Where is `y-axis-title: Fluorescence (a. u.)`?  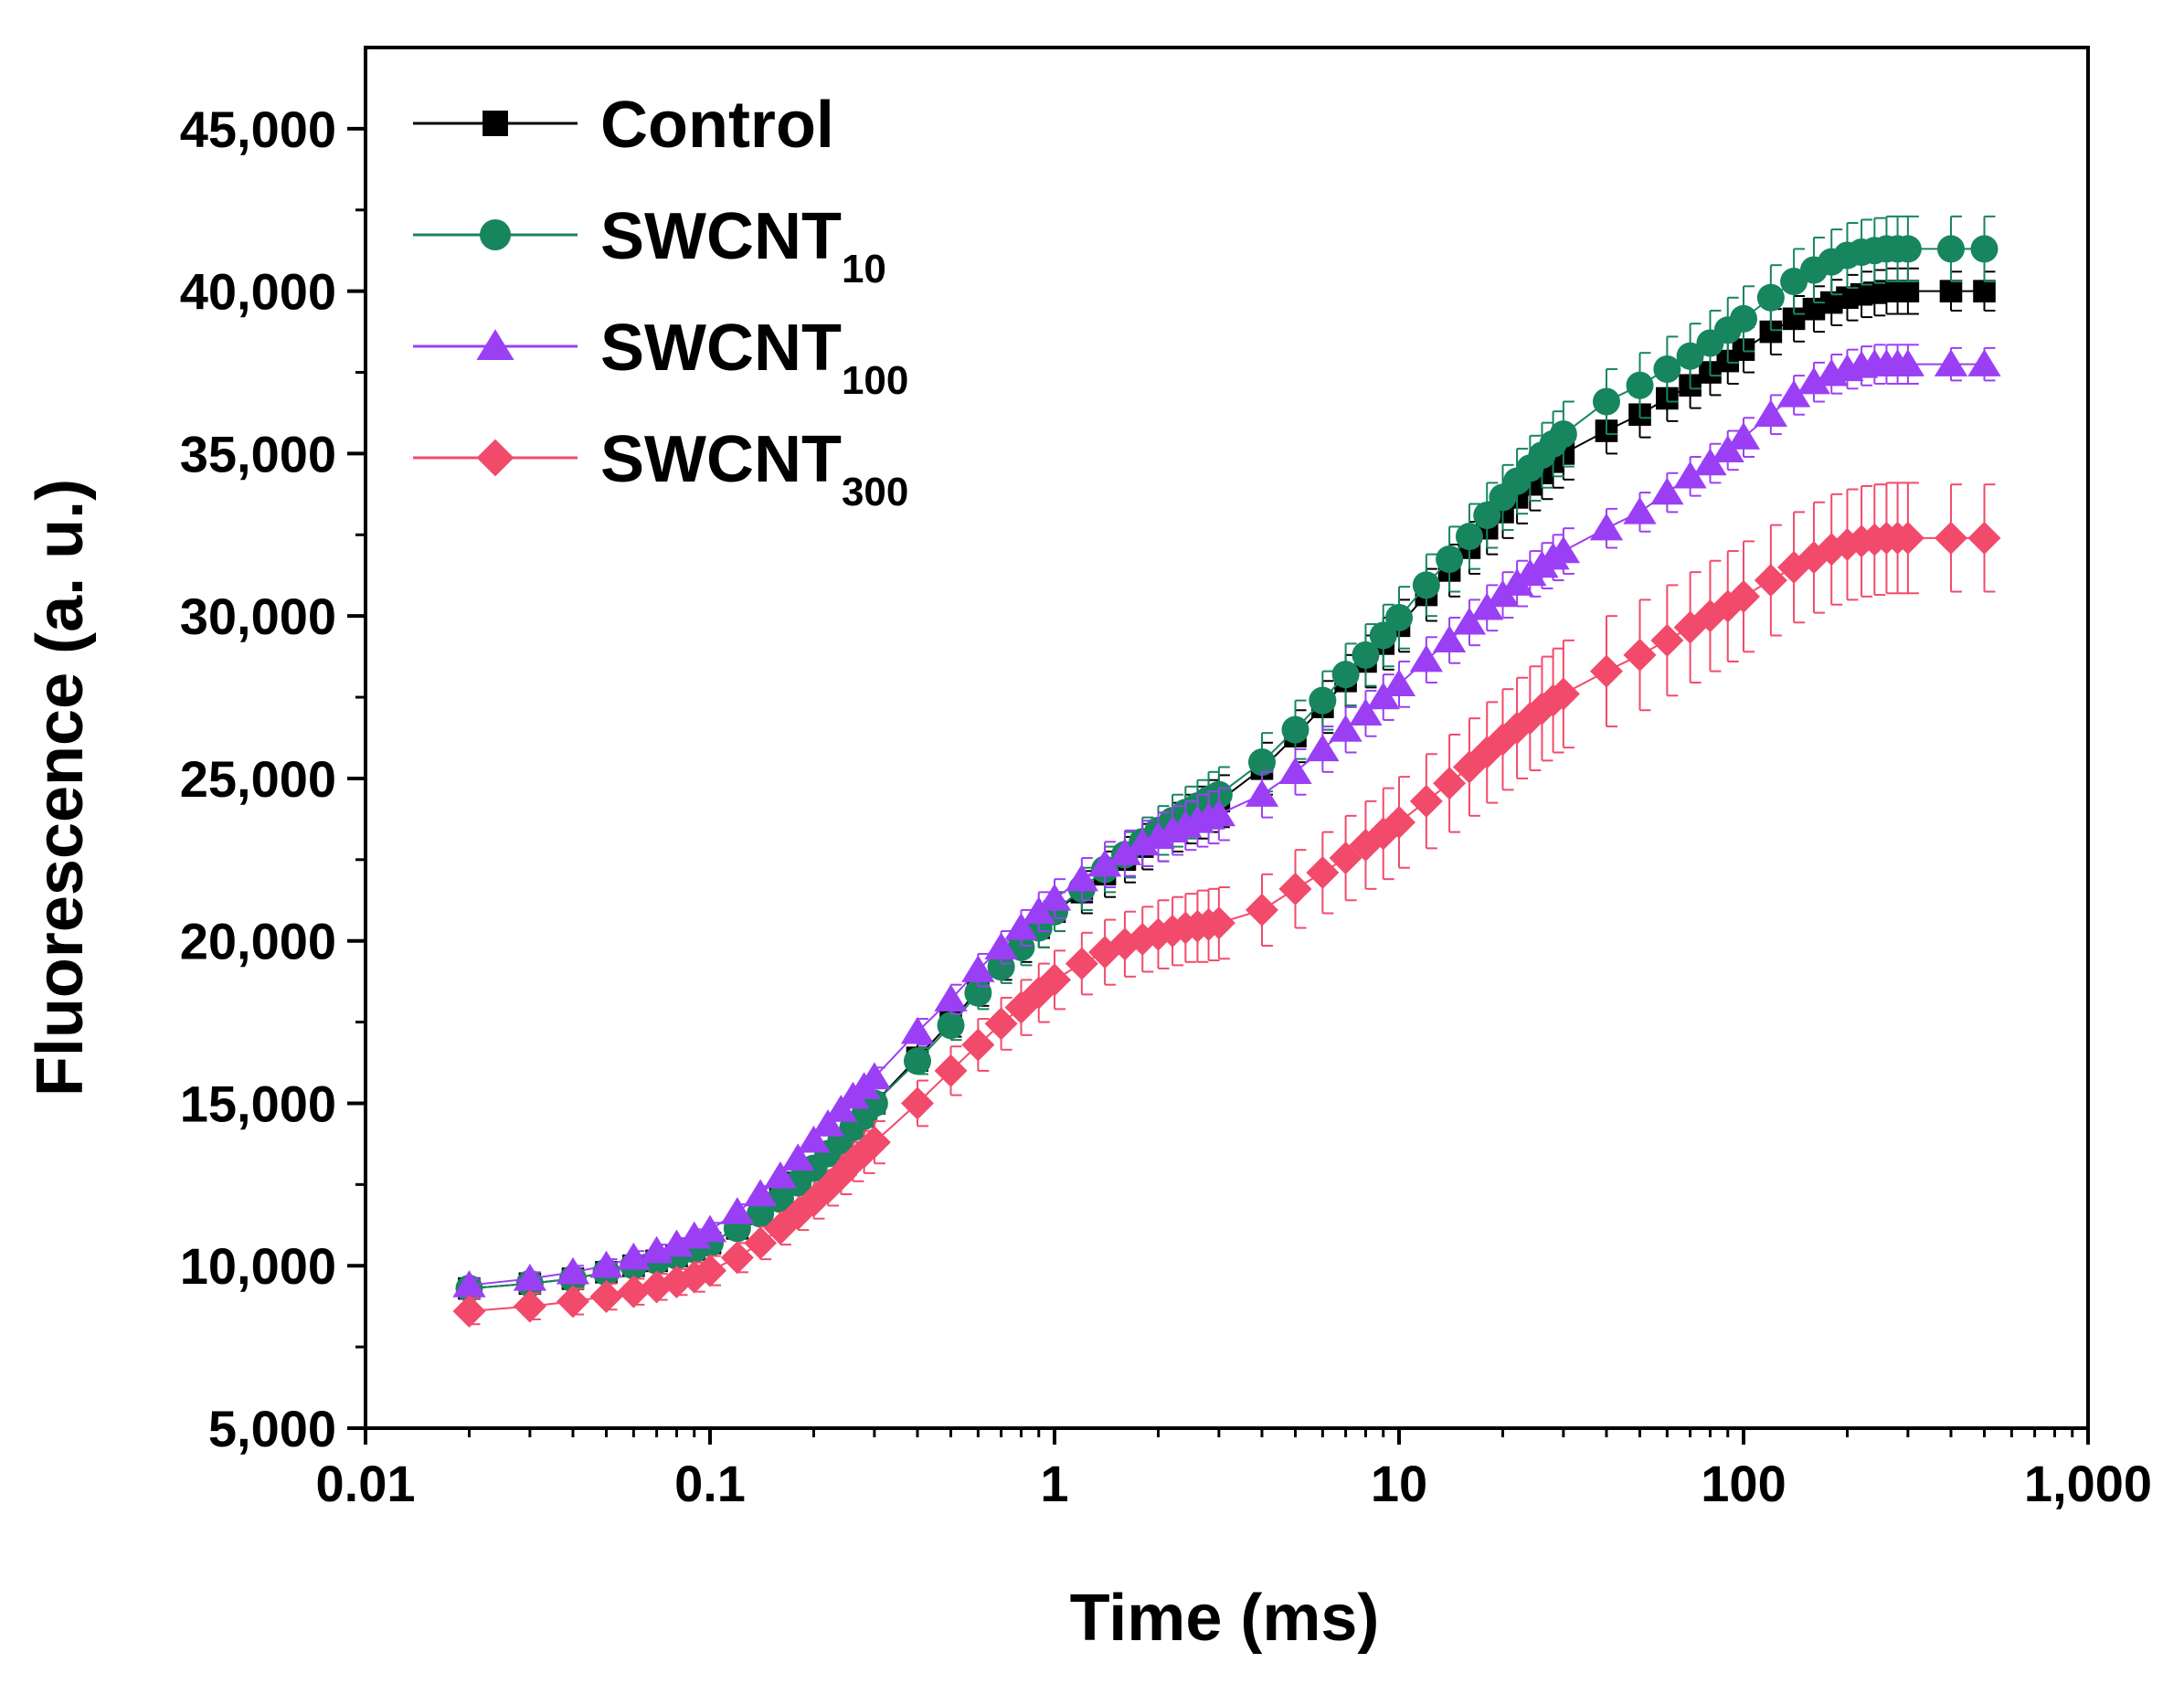
y-axis-title: Fluorescence (a. u.) is located at coordinates (61, 787).